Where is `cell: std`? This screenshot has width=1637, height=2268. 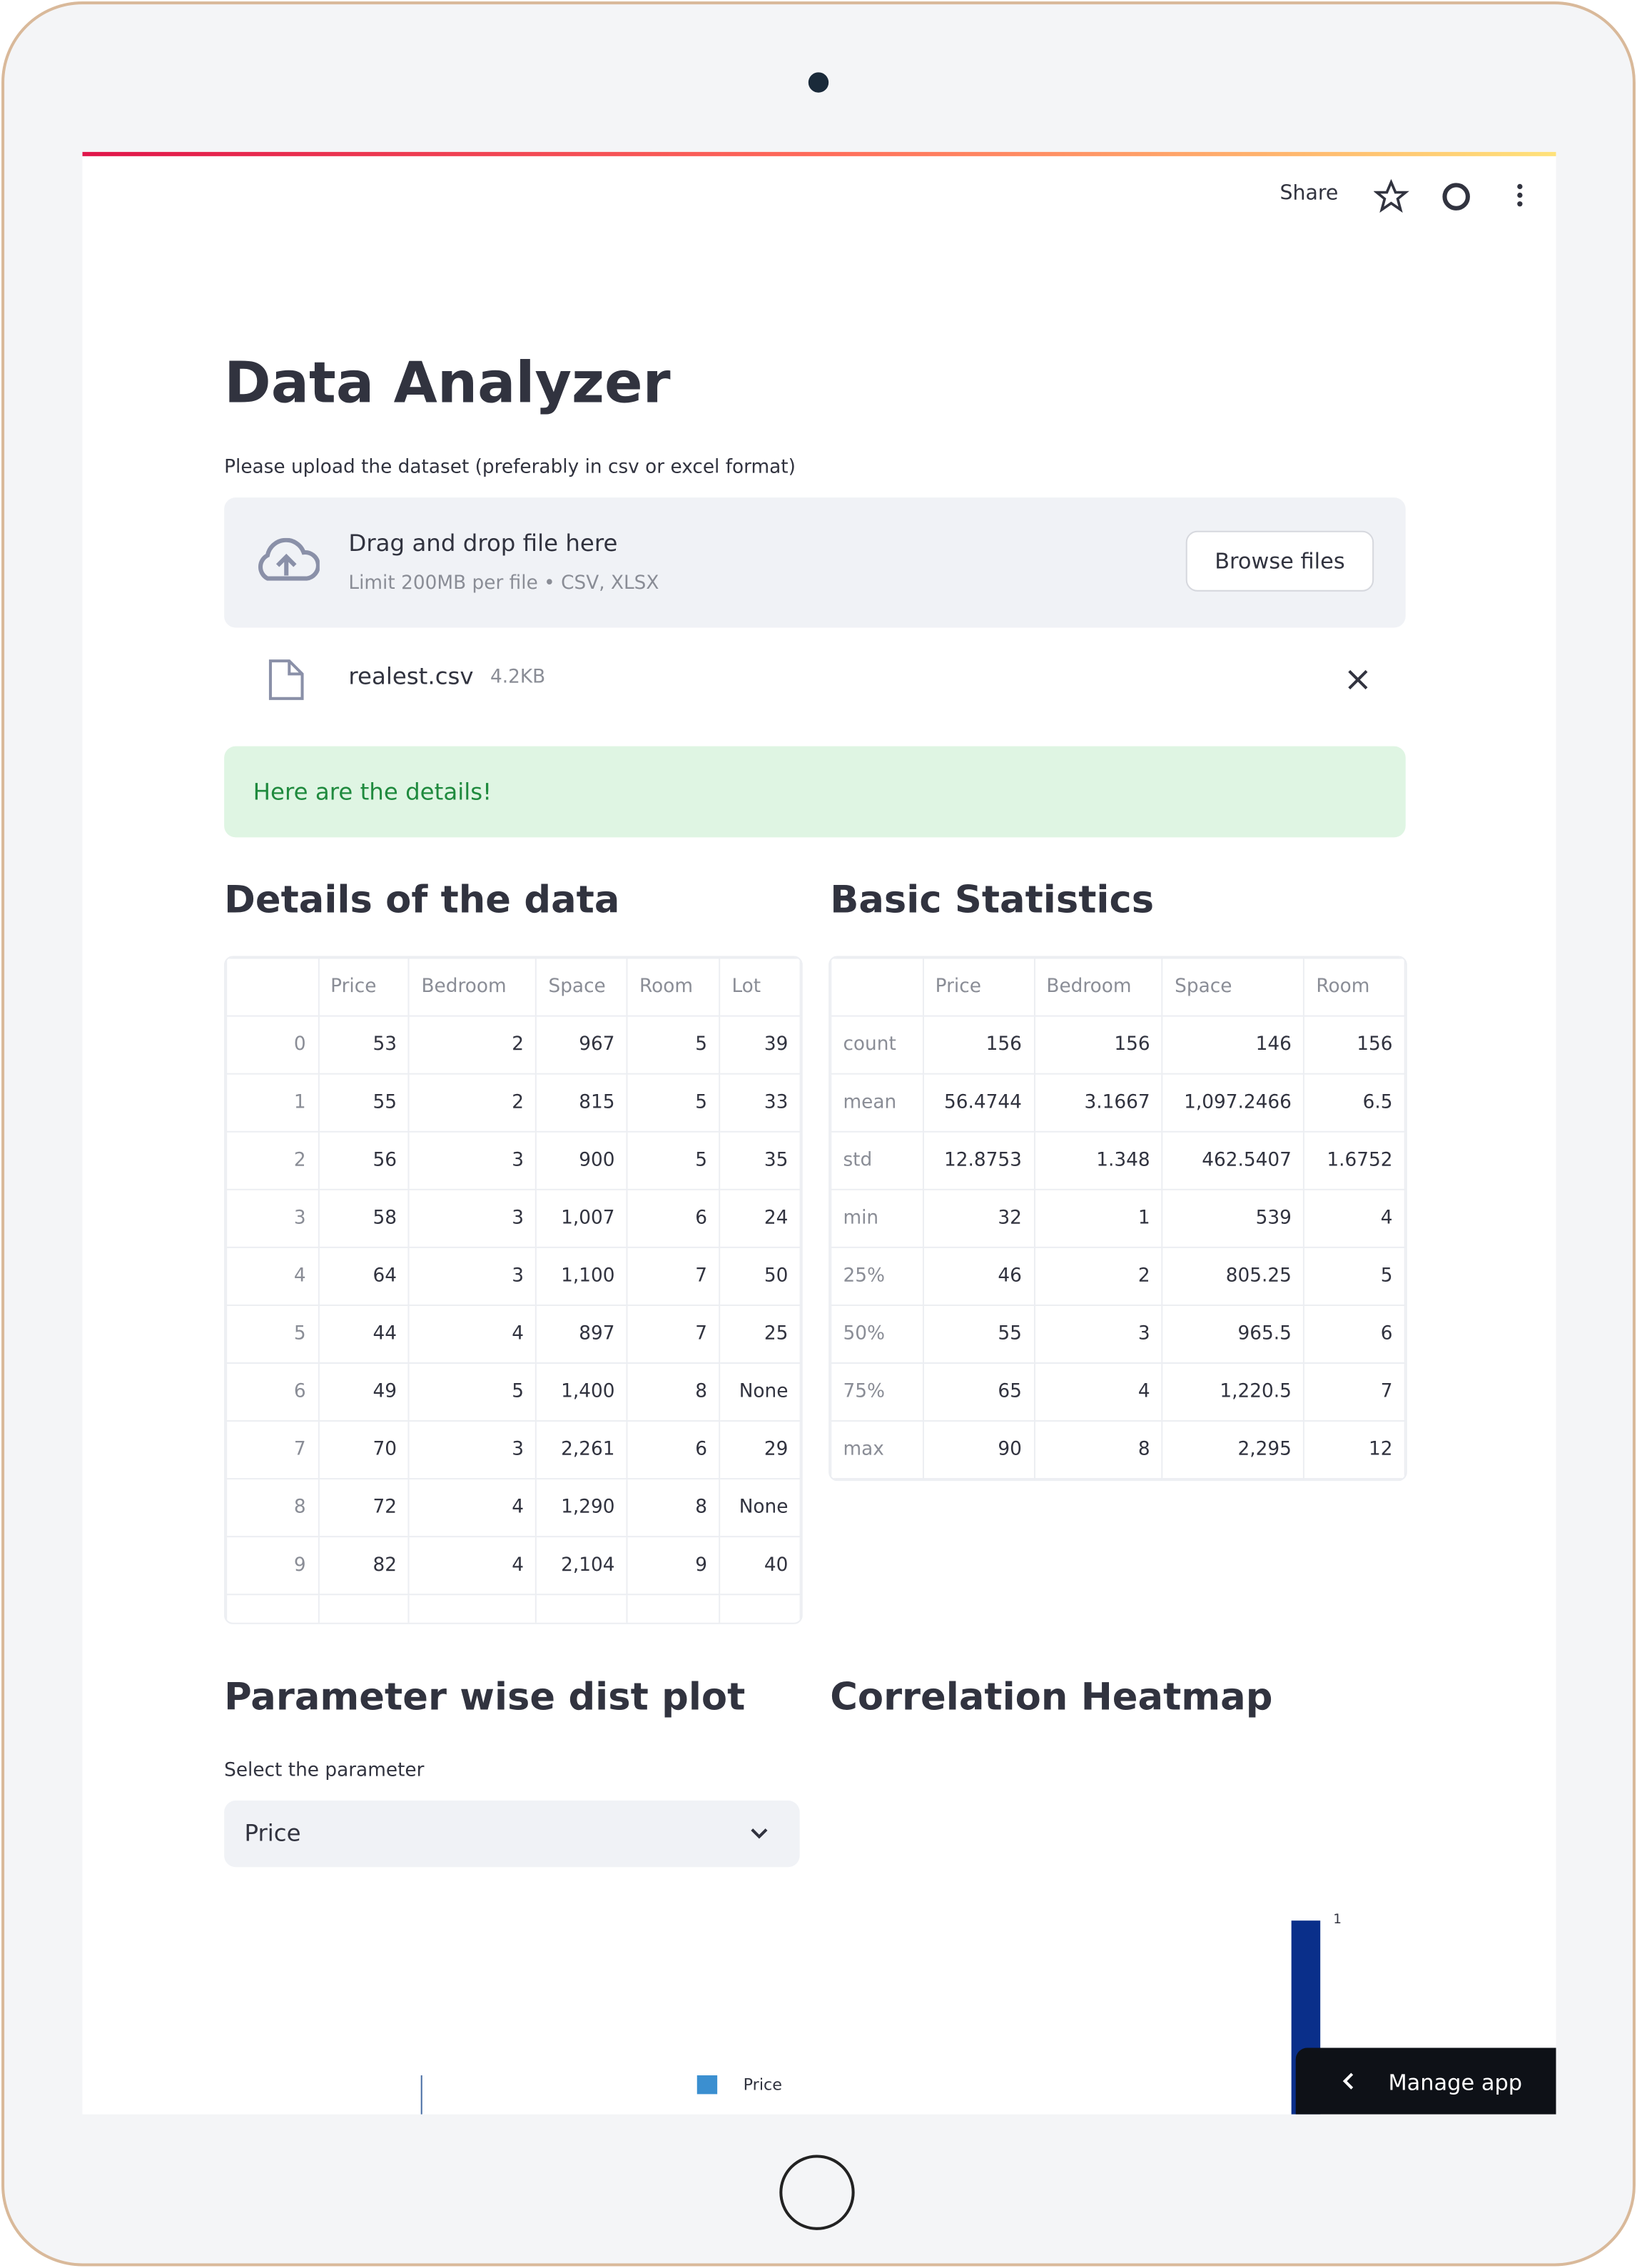
cell: std is located at coordinates (877, 1160).